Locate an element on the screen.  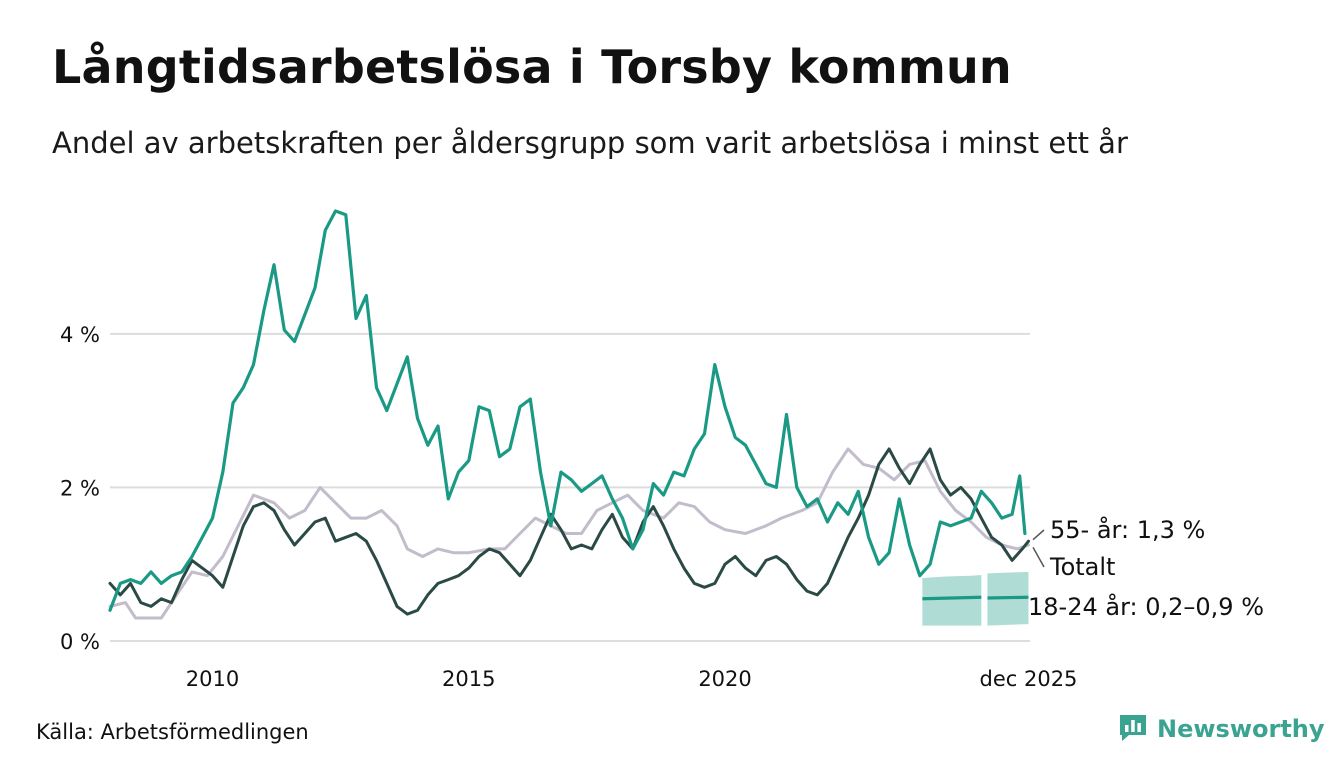
source-note: Källa: Arbetsförmedlingen is located at coordinates (172, 732).